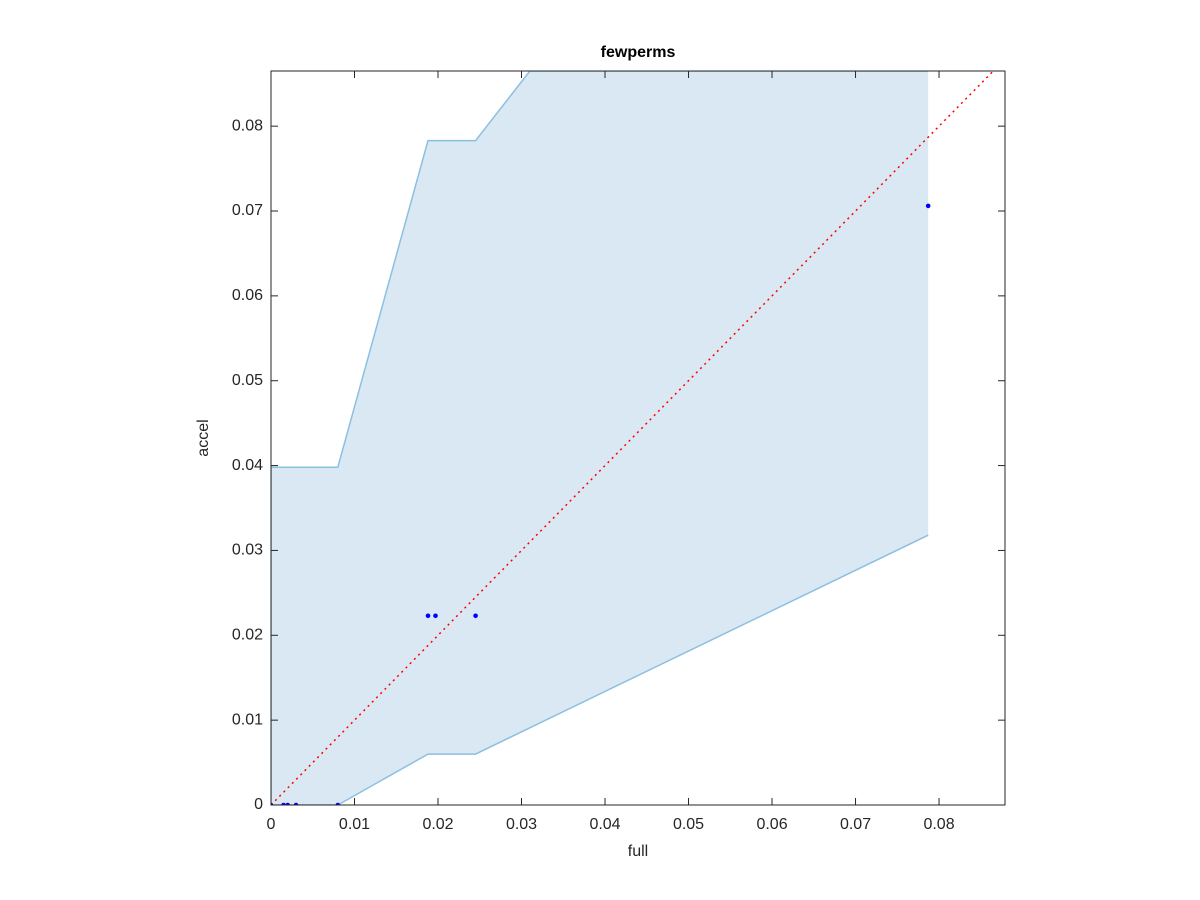 The width and height of the screenshot is (1200, 900). I want to click on y-tick-label: 0.01, so click(247, 719).